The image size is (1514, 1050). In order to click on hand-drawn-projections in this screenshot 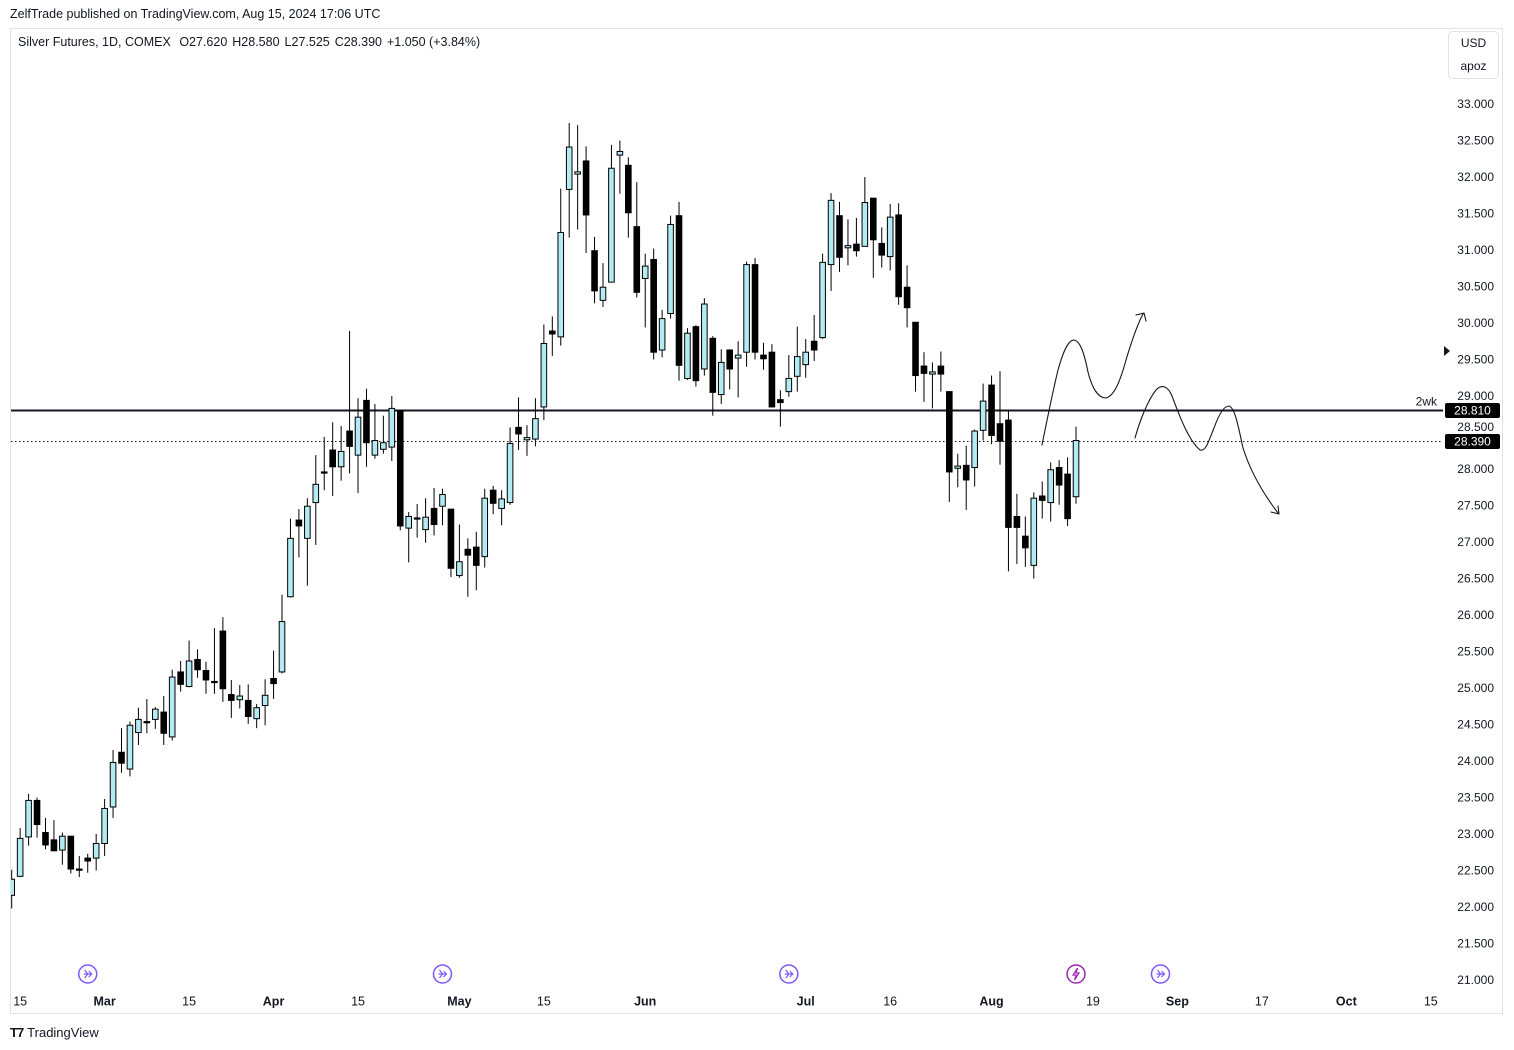, I will do `click(1160, 413)`.